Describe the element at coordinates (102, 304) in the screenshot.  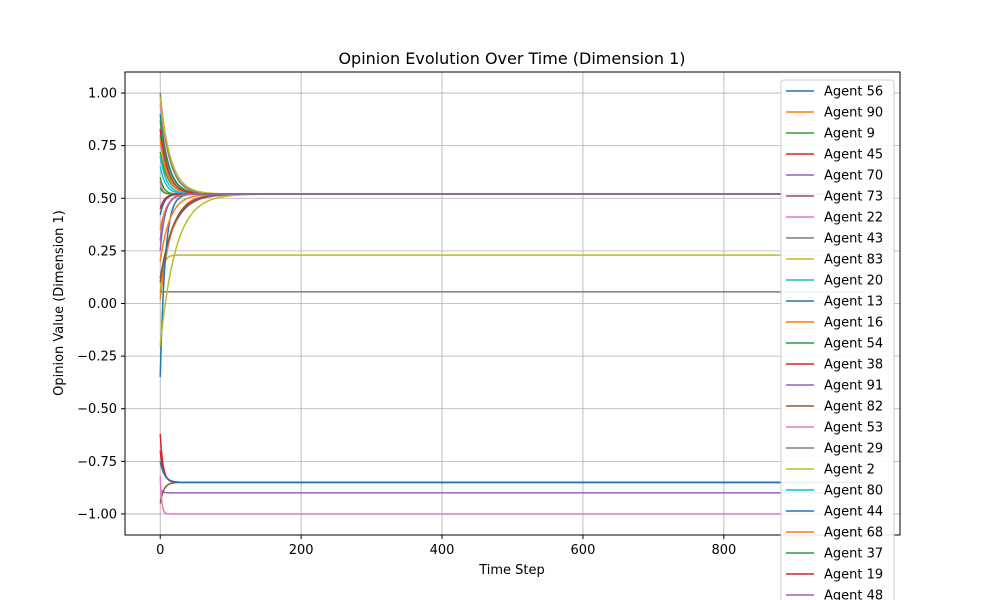
I see `y-tick-label: 0.00` at that location.